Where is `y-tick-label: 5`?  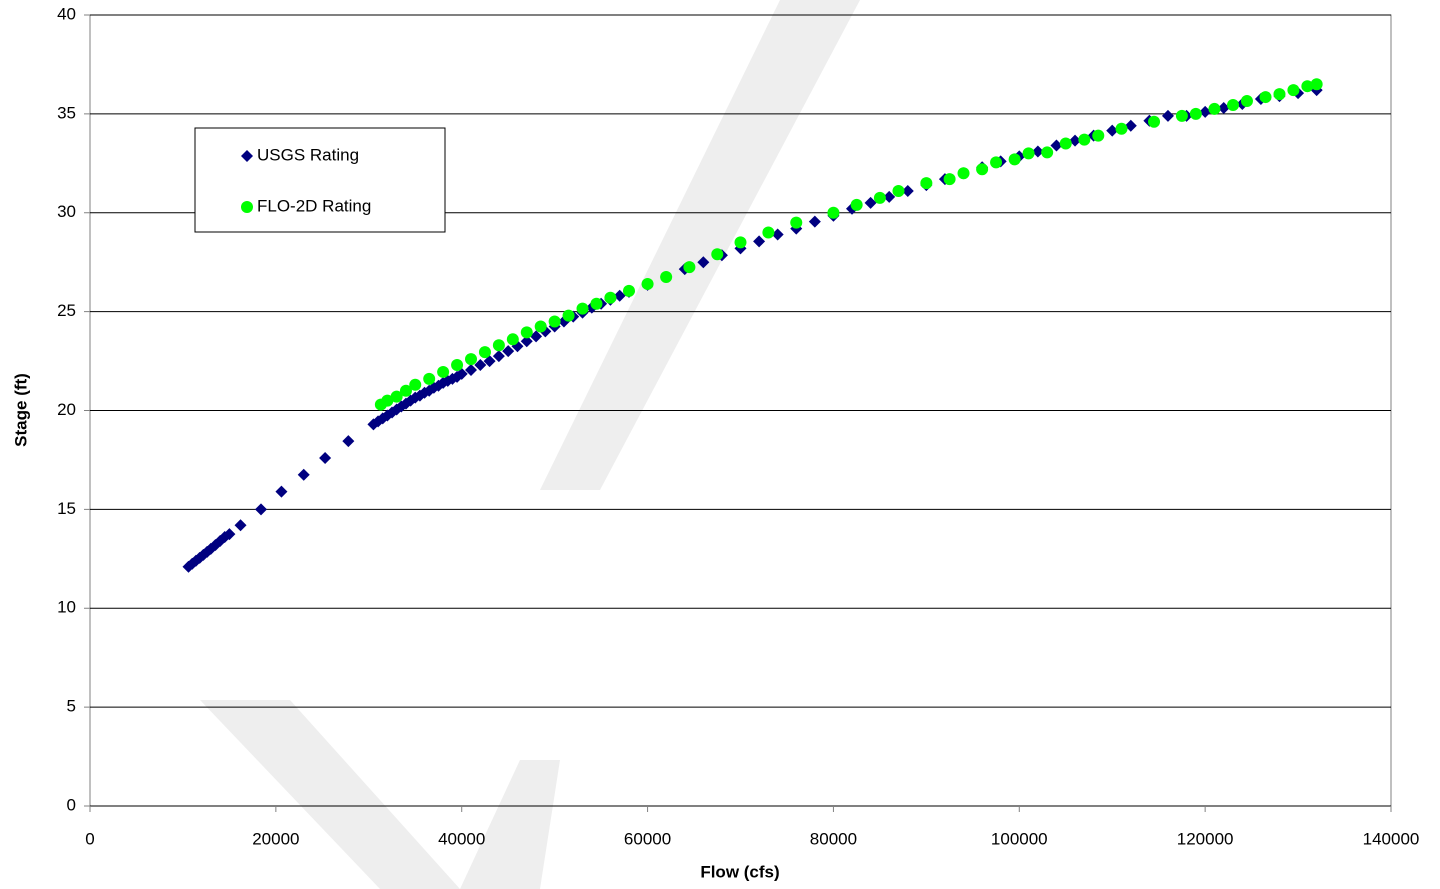
y-tick-label: 5 is located at coordinates (71, 706).